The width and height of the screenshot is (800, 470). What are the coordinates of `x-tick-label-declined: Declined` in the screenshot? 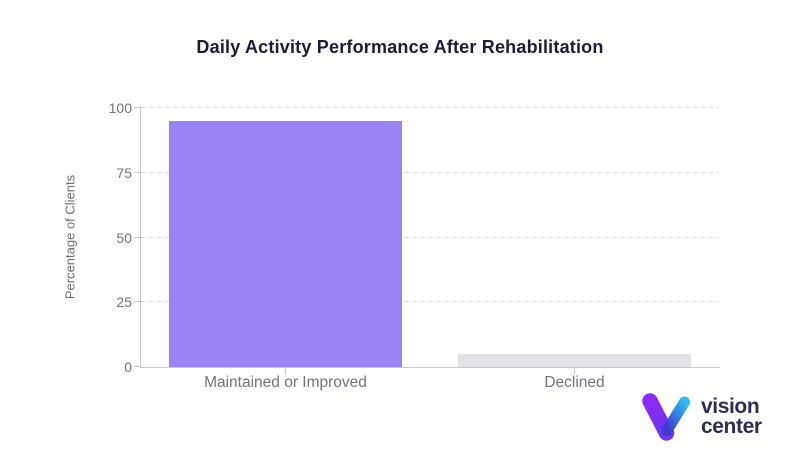 It's located at (574, 382).